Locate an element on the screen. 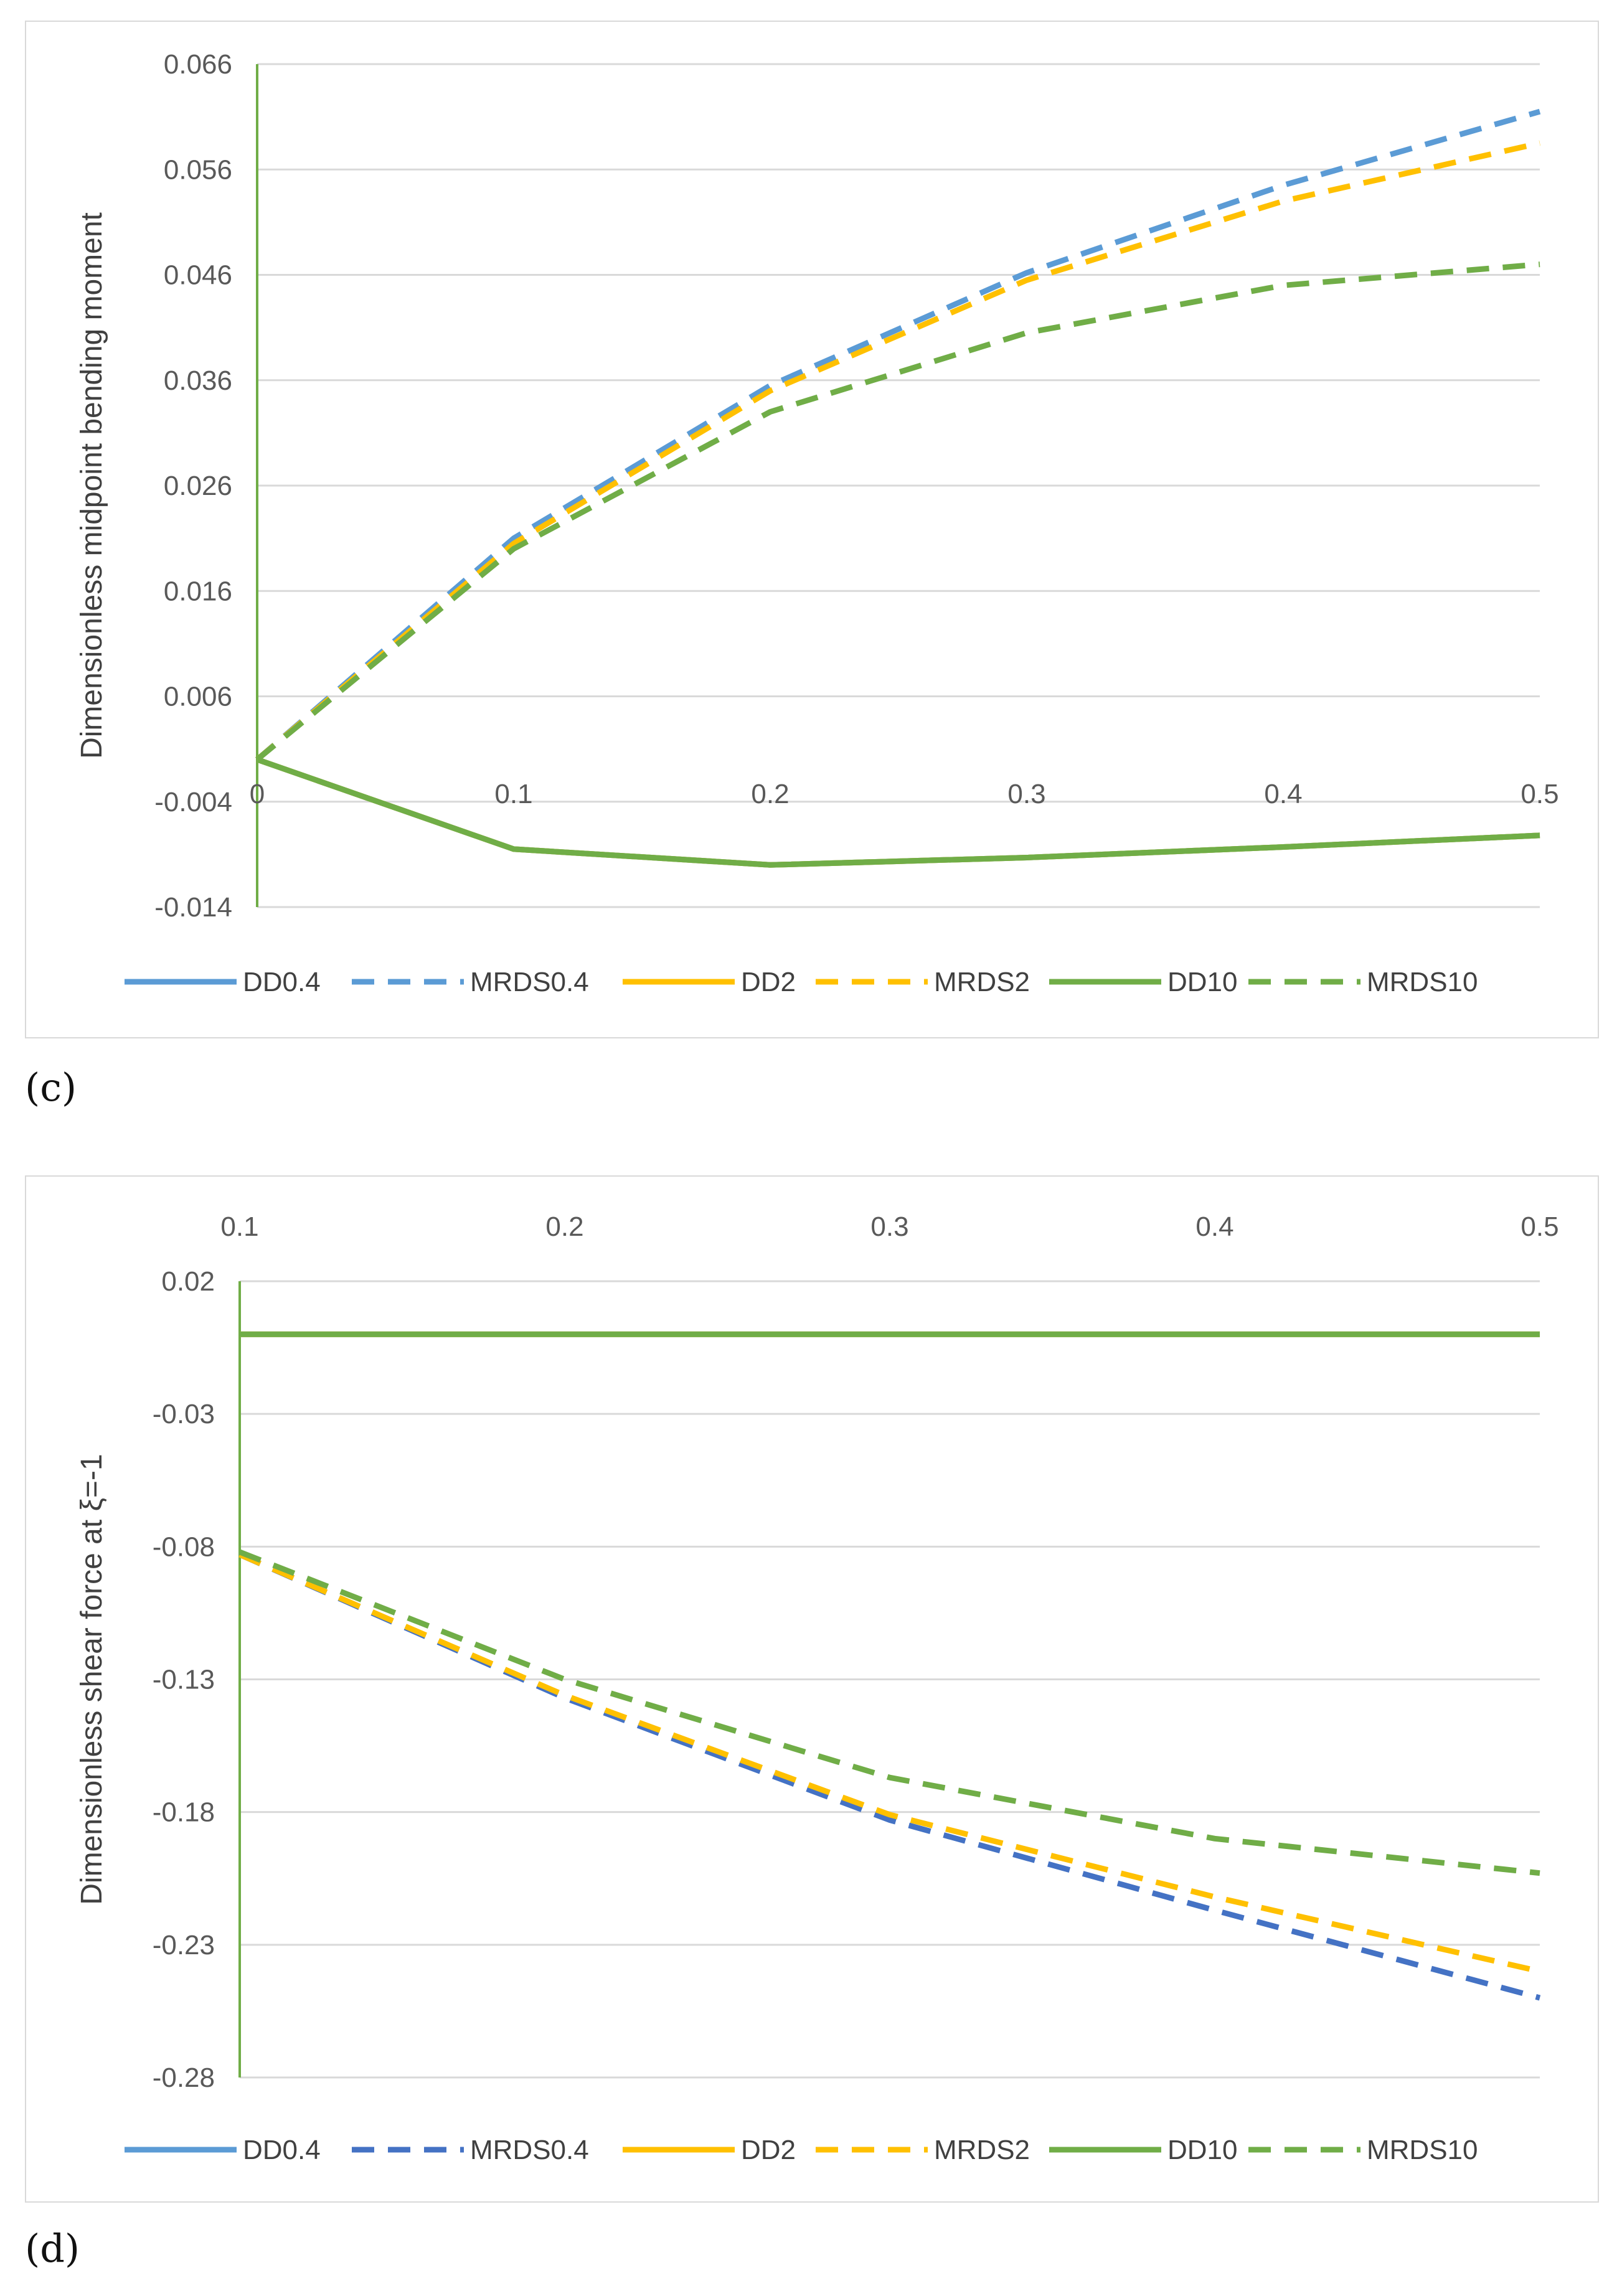 The width and height of the screenshot is (1622, 2296). series-line-dd10 is located at coordinates (898, 812).